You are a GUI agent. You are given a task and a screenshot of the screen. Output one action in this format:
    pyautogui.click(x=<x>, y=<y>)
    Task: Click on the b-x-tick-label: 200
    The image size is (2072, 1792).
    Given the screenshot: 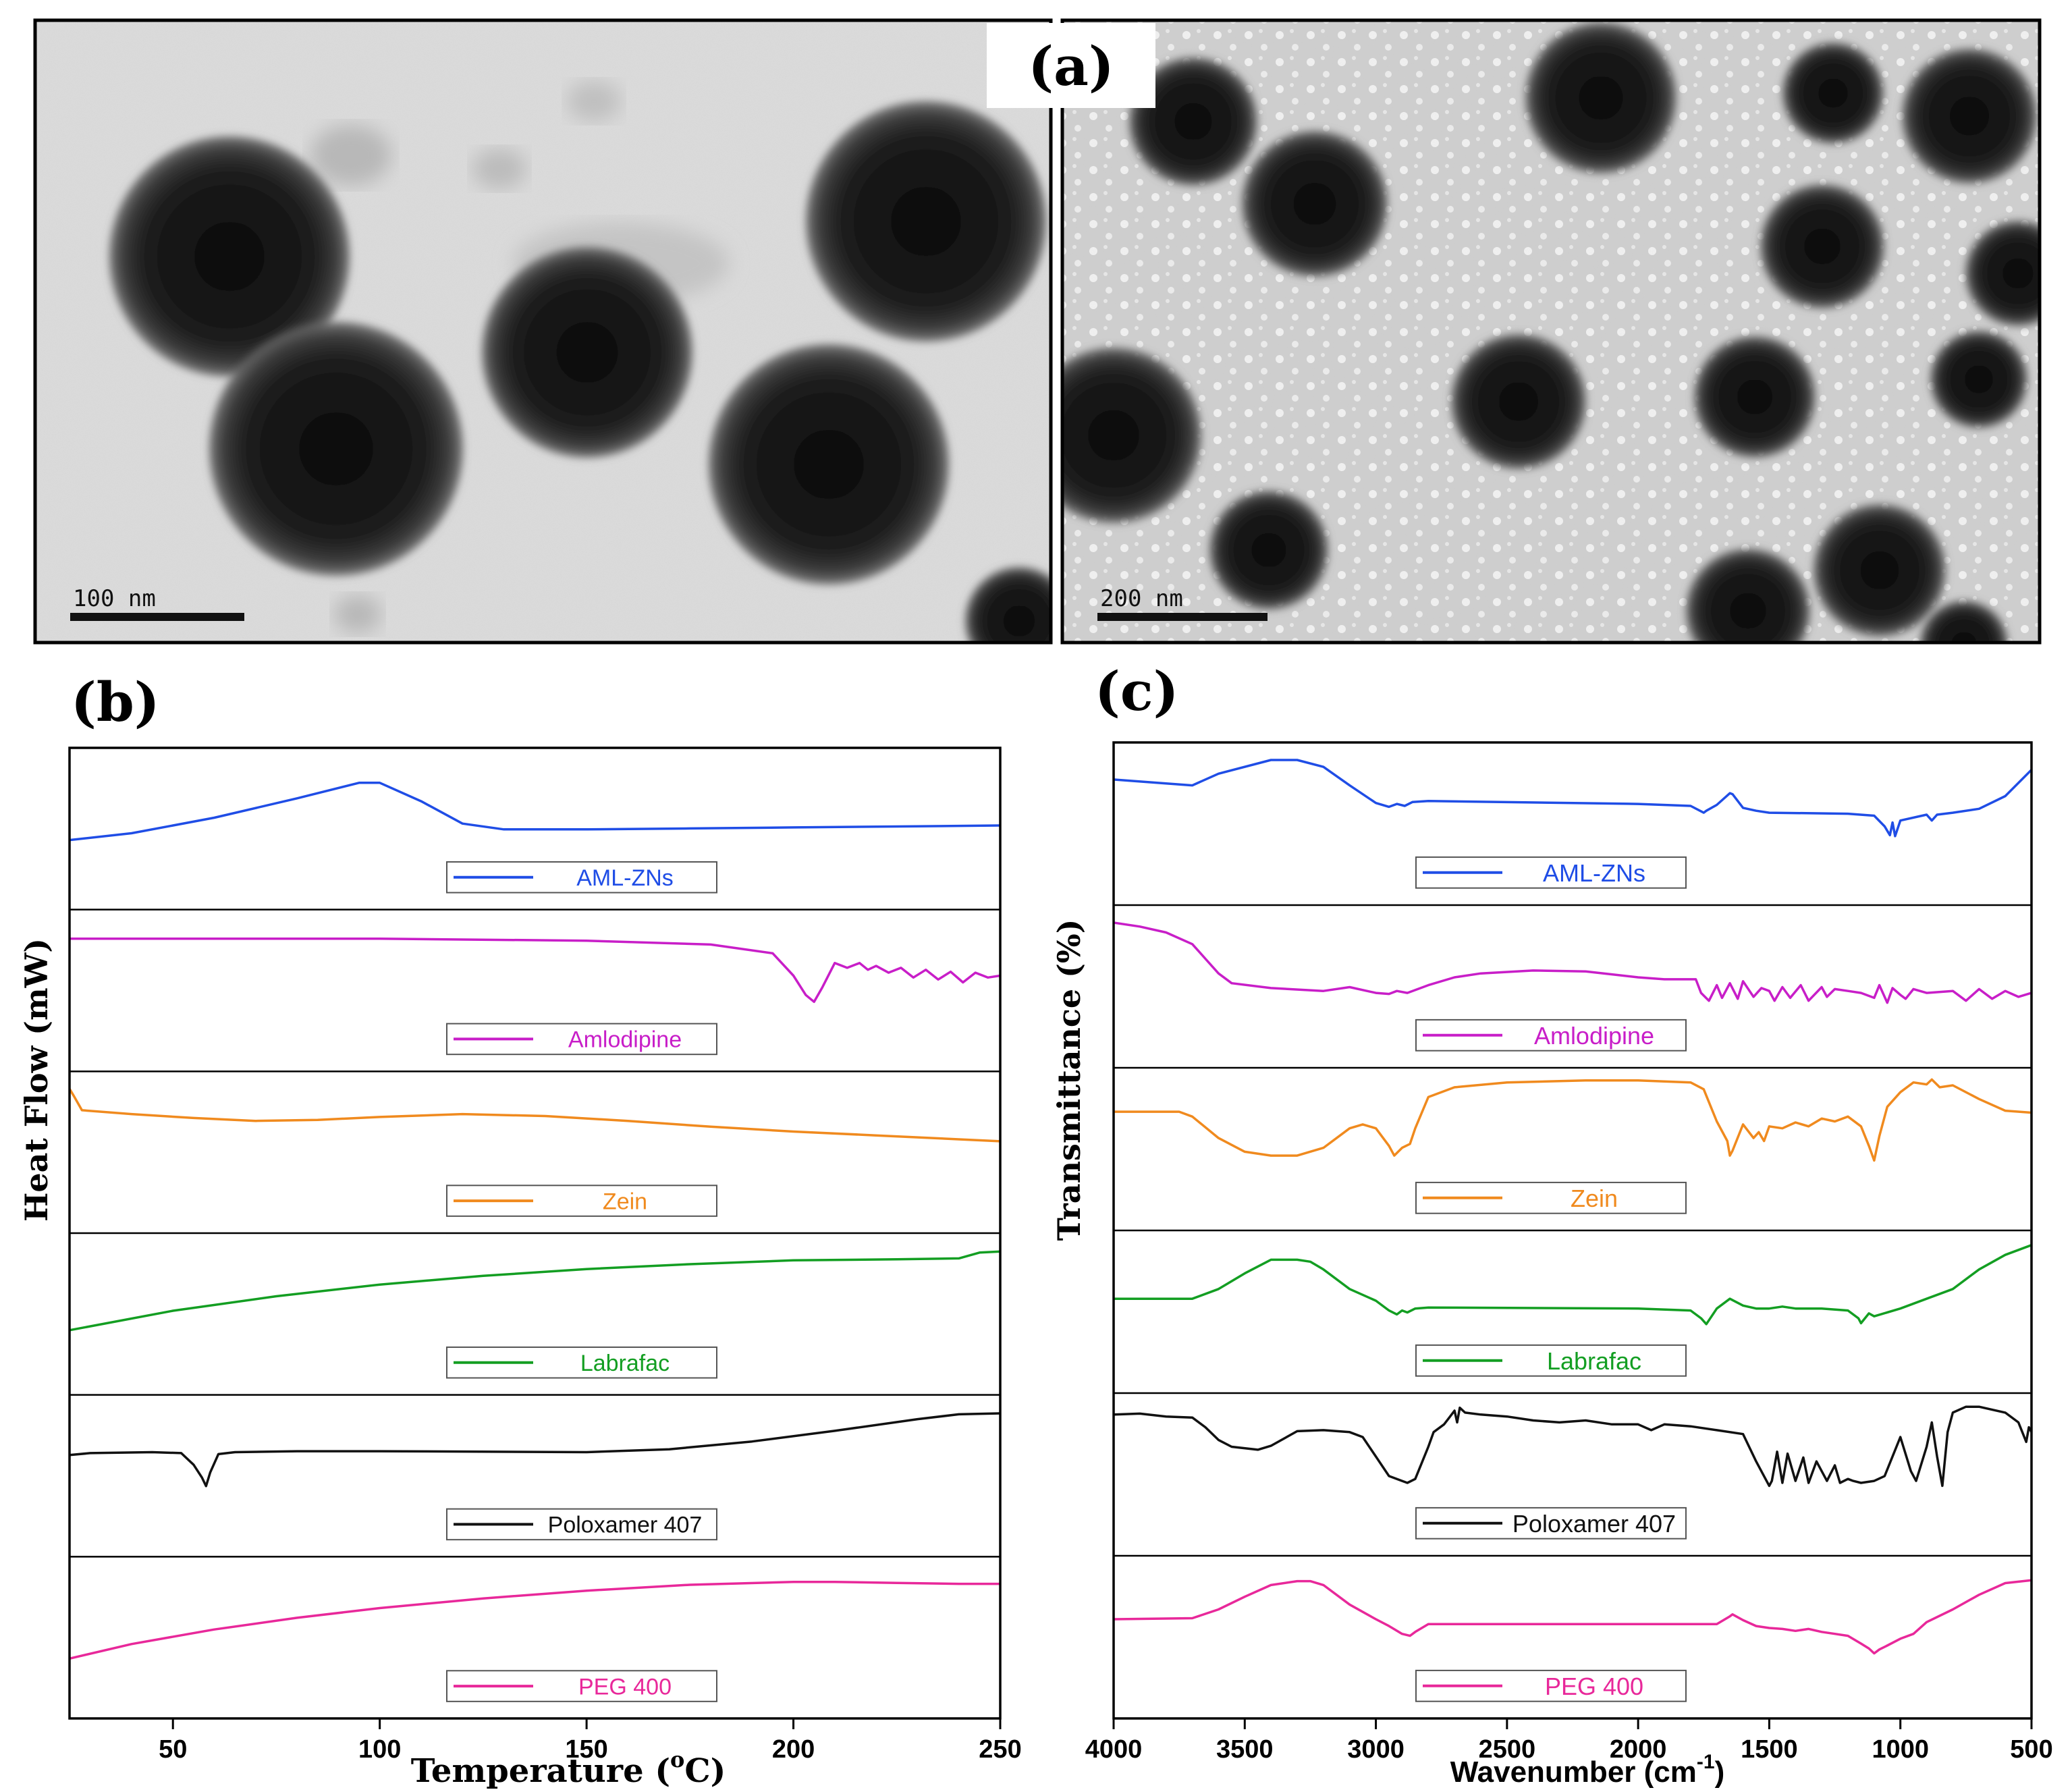 What is the action you would take?
    pyautogui.click(x=794, y=1749)
    